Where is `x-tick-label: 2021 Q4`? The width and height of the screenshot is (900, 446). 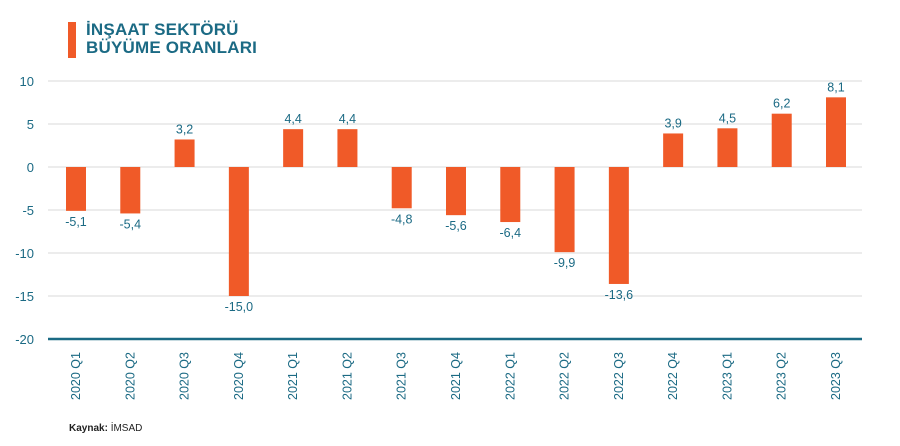 x-tick-label: 2021 Q4 is located at coordinates (456, 376).